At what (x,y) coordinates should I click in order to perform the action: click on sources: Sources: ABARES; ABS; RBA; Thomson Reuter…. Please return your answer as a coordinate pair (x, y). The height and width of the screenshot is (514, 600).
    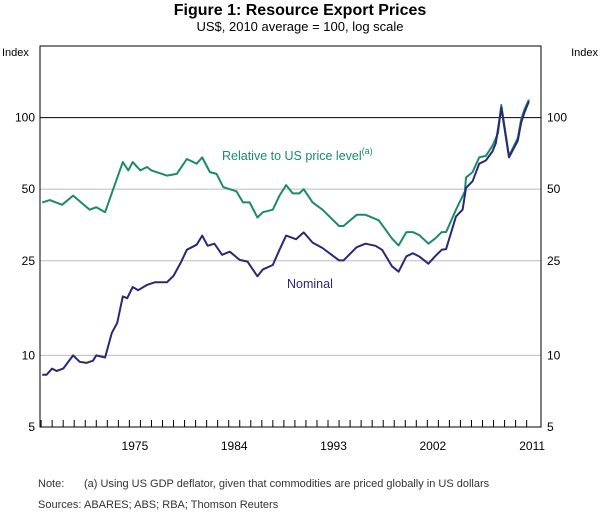
    Looking at the image, I should click on (158, 505).